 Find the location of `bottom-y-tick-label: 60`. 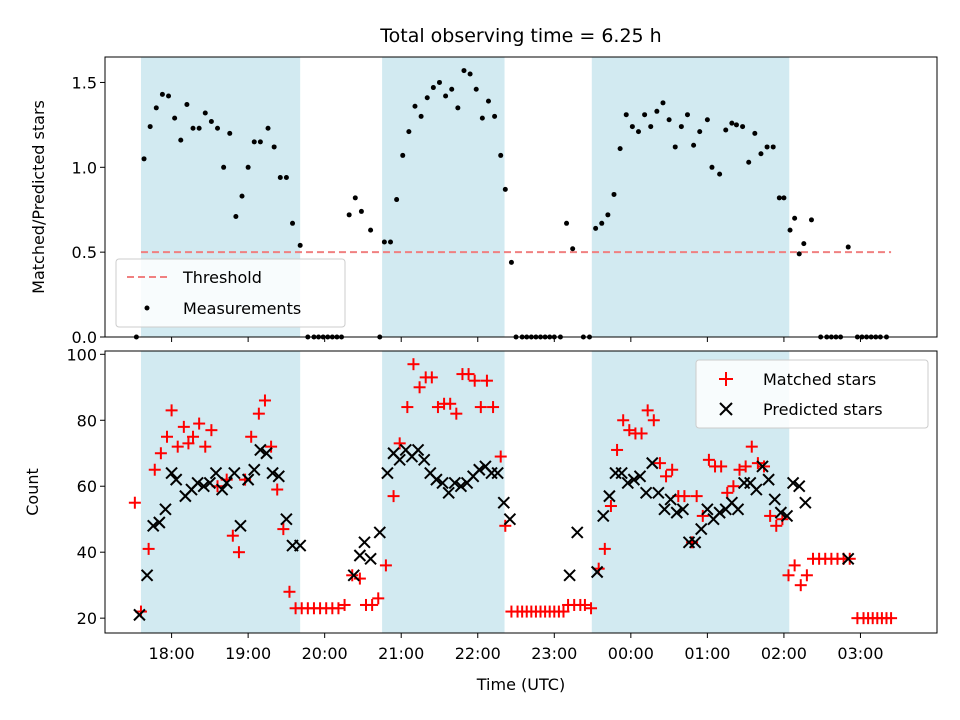

bottom-y-tick-label: 60 is located at coordinates (87, 486).